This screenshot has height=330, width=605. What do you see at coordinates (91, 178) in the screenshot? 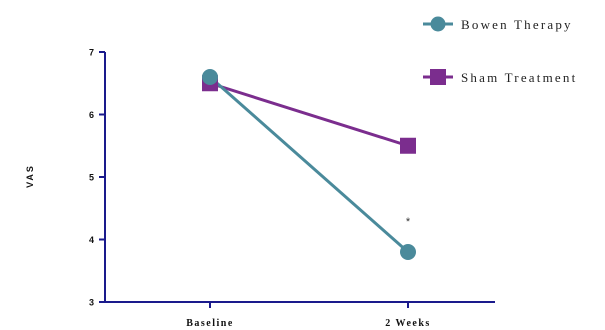
I see `y-tick-label: 5` at bounding box center [91, 178].